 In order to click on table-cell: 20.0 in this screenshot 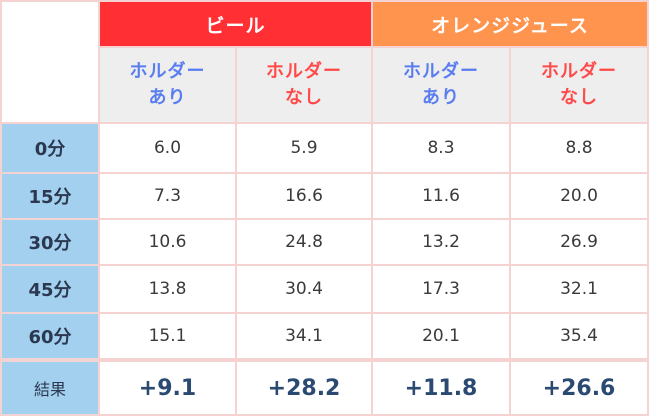, I will do `click(579, 196)`.